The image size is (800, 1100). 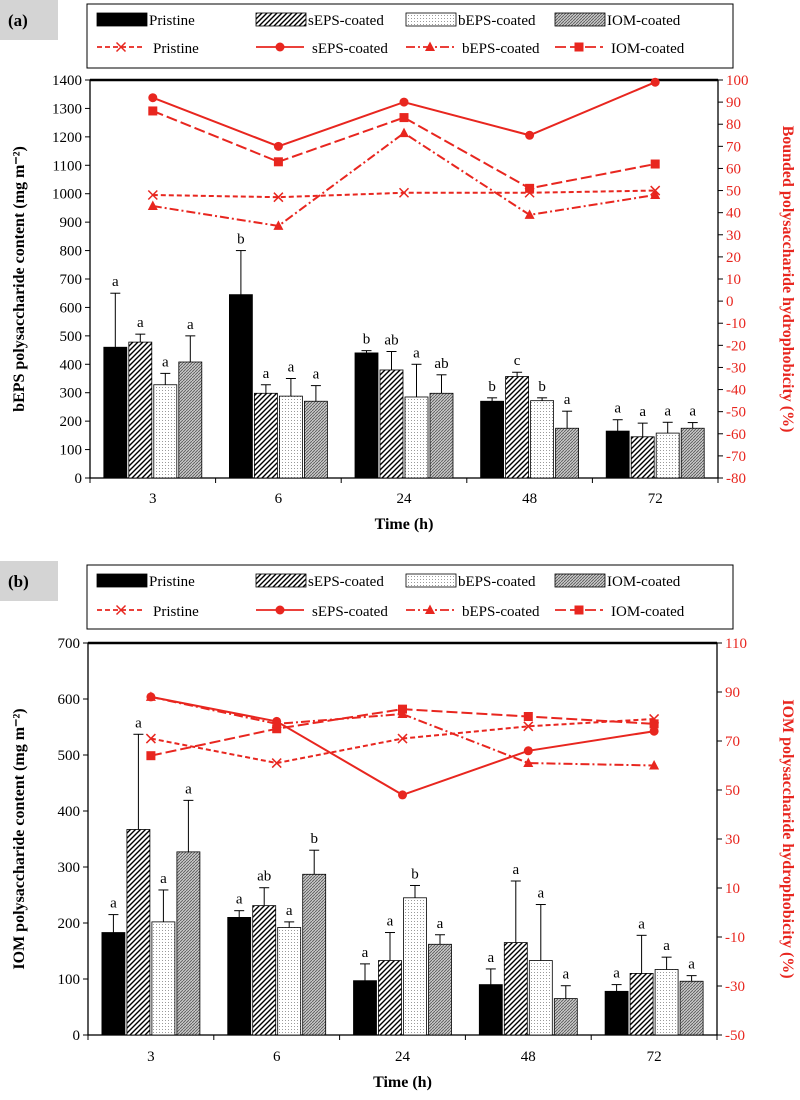 What do you see at coordinates (644, 582) in the screenshot?
I see `legend-bar-label-IOM-coated: IOM-coated` at bounding box center [644, 582].